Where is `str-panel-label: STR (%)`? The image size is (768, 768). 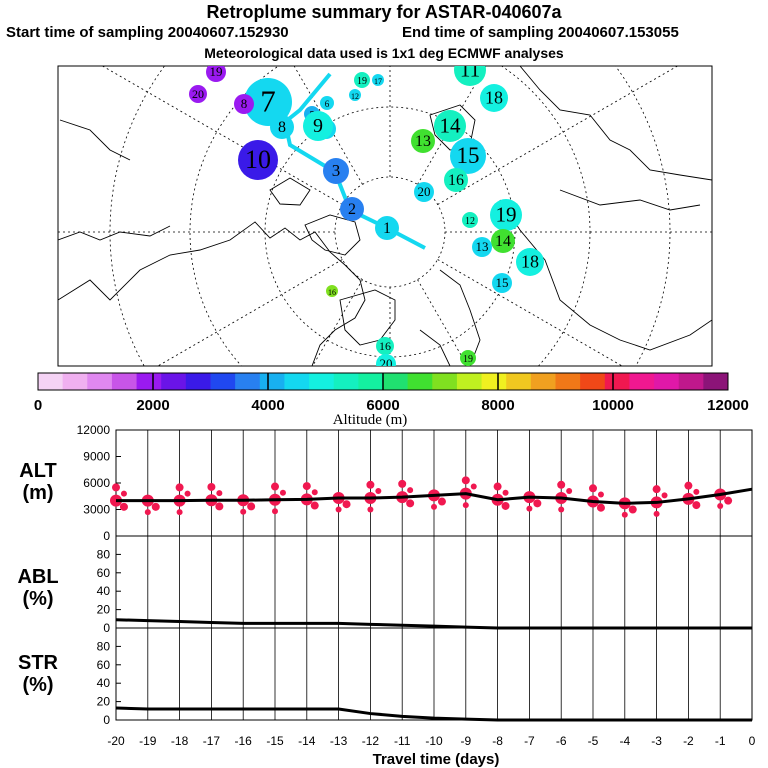 str-panel-label: STR (%) is located at coordinates (38, 674).